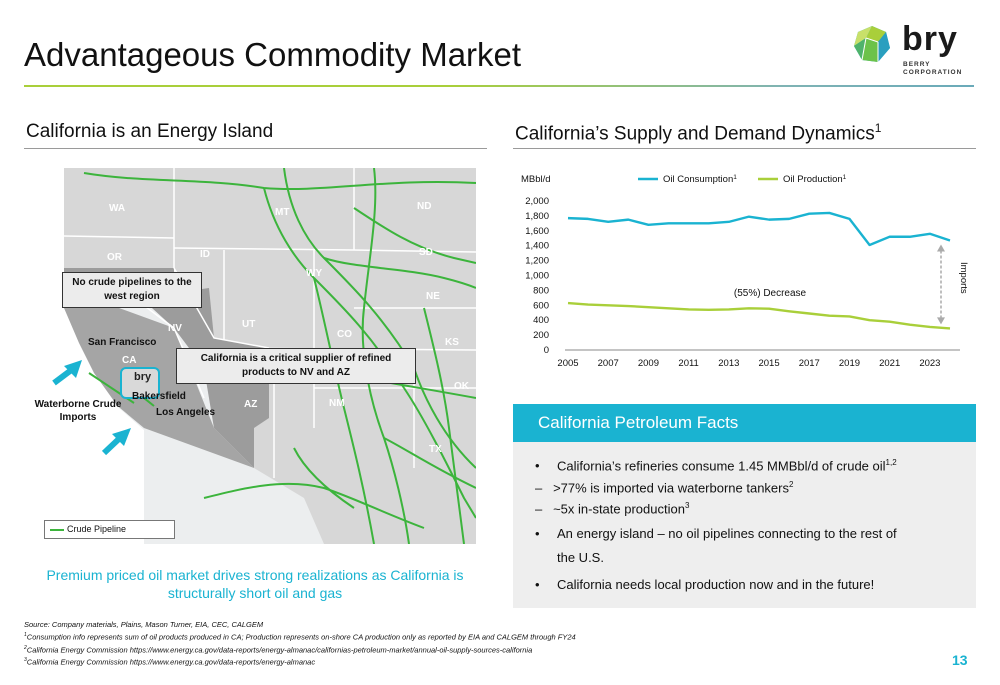 The width and height of the screenshot is (1000, 685). What do you see at coordinates (537, 216) in the screenshot?
I see `y-tick-label: 1,800` at bounding box center [537, 216].